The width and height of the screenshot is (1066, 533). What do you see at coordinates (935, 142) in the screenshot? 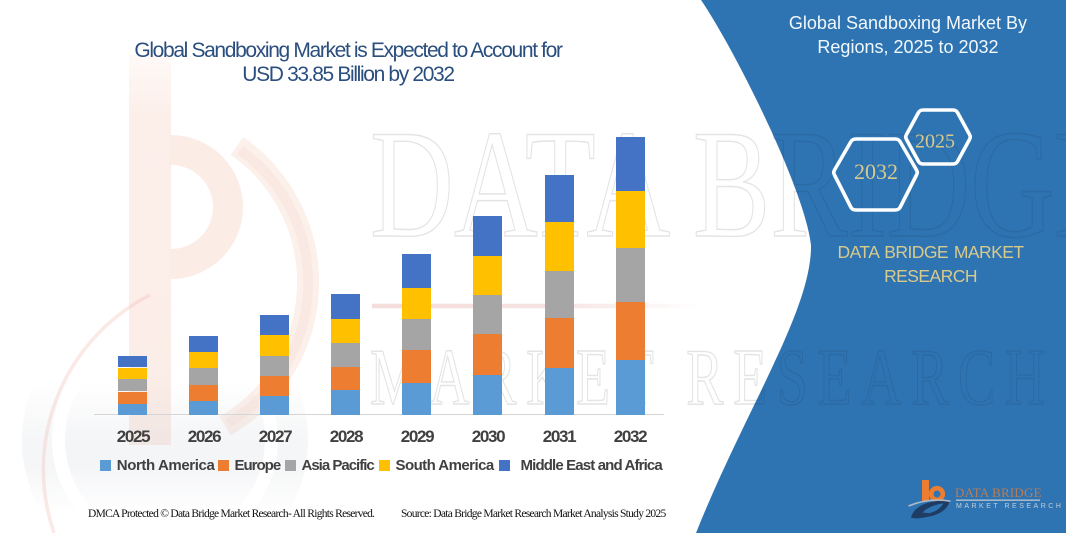
I see `svg-text: 2025` at bounding box center [935, 142].